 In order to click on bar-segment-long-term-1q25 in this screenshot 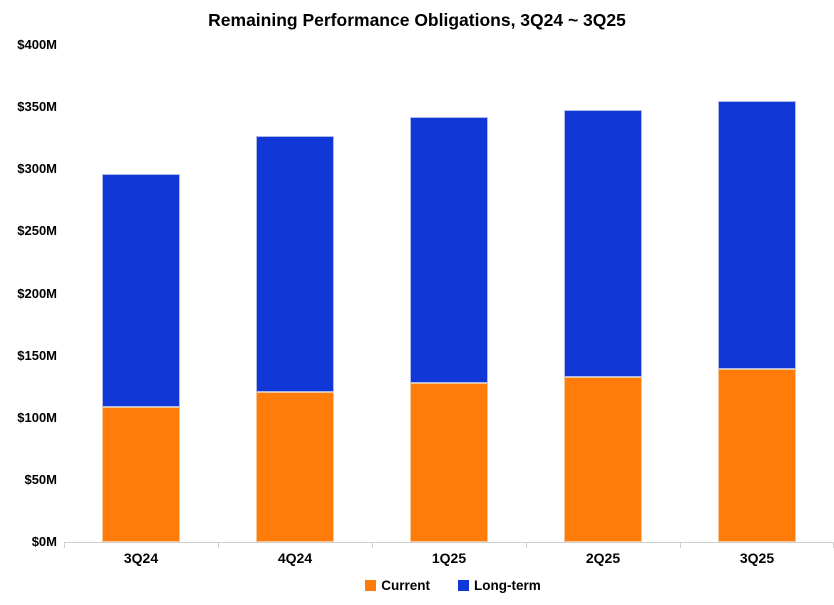, I will do `click(449, 250)`.